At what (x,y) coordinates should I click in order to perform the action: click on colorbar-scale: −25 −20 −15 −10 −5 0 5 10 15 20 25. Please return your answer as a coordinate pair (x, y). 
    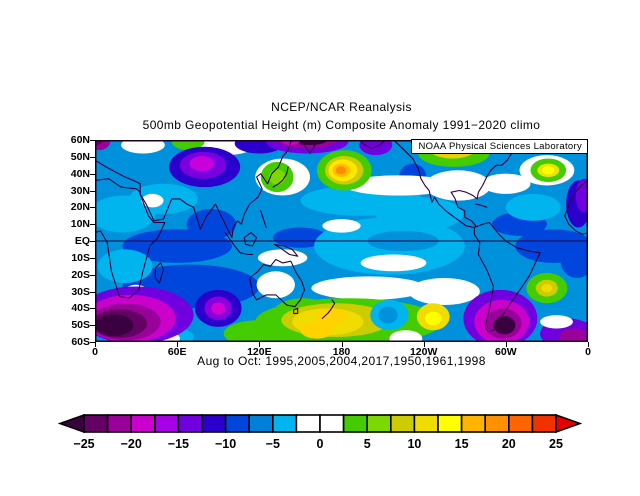
    Looking at the image, I should click on (320, 432).